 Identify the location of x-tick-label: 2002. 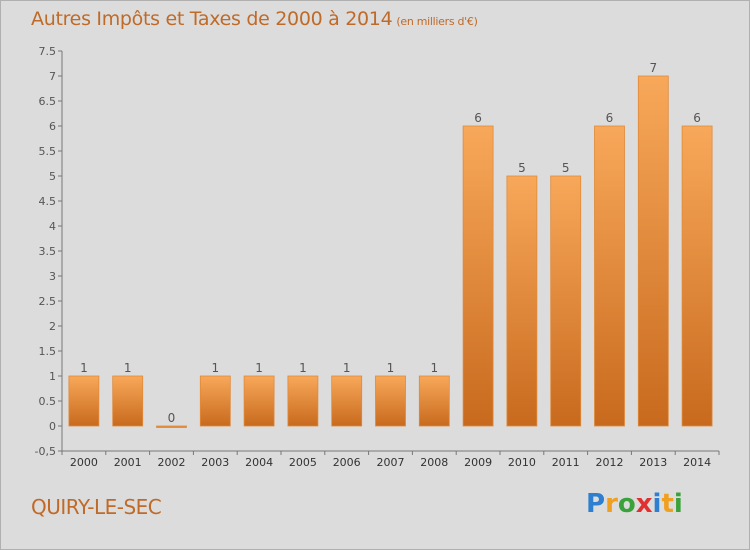
(172, 462).